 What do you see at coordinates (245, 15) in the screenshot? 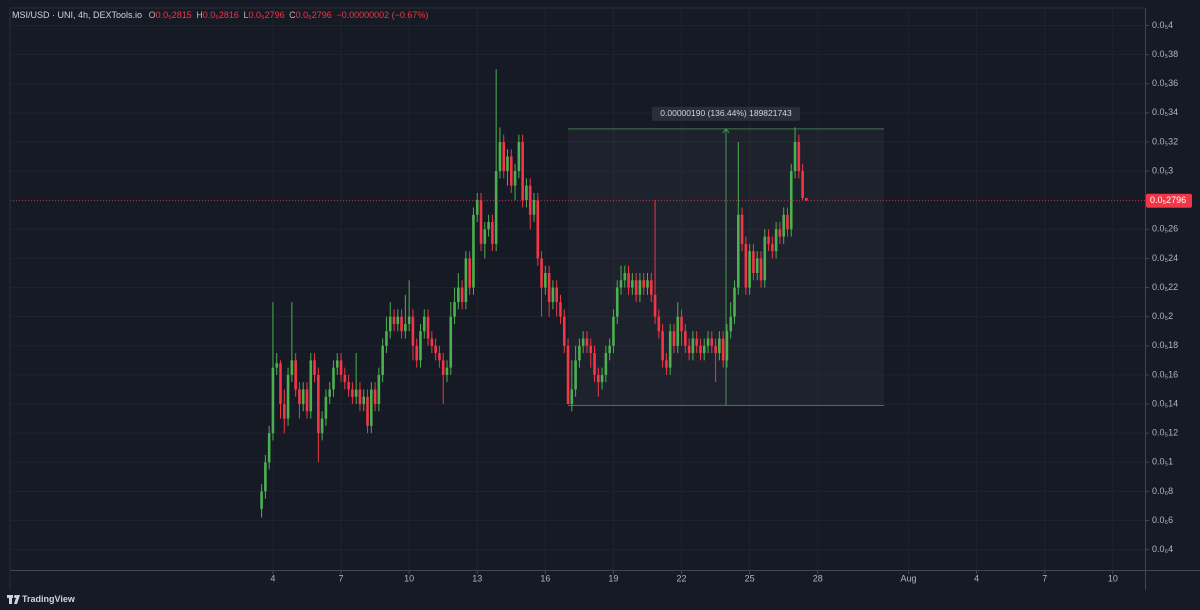
I see `ohlc-key: L` at bounding box center [245, 15].